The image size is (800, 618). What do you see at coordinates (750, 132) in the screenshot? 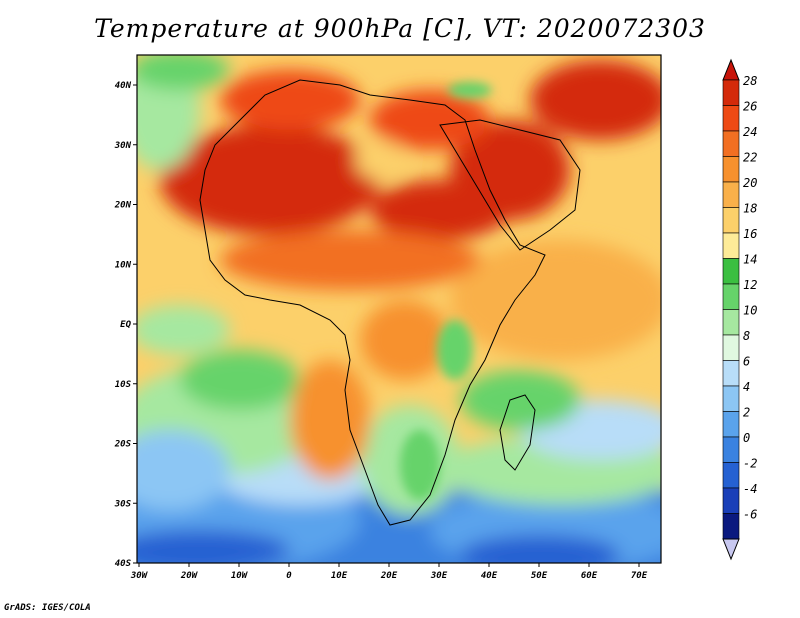
I see `colorbar-label: 24` at bounding box center [750, 132].